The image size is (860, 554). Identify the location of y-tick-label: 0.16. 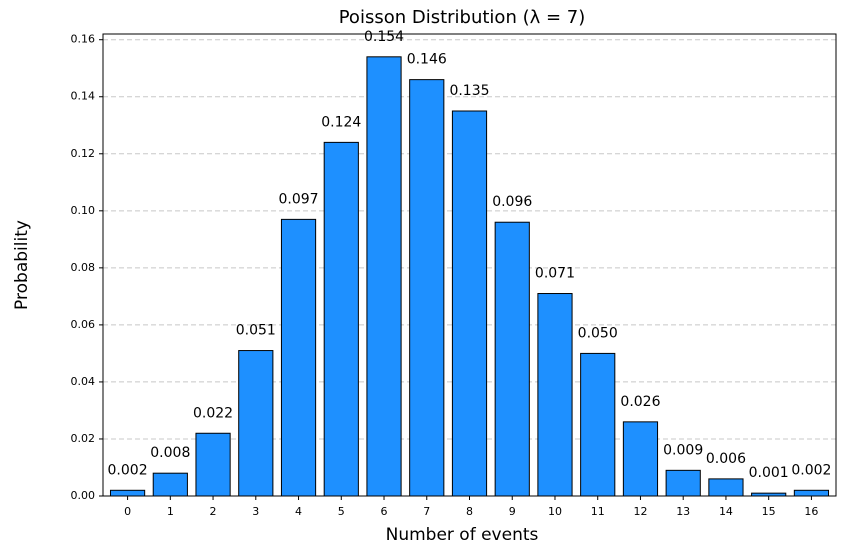
(83, 39).